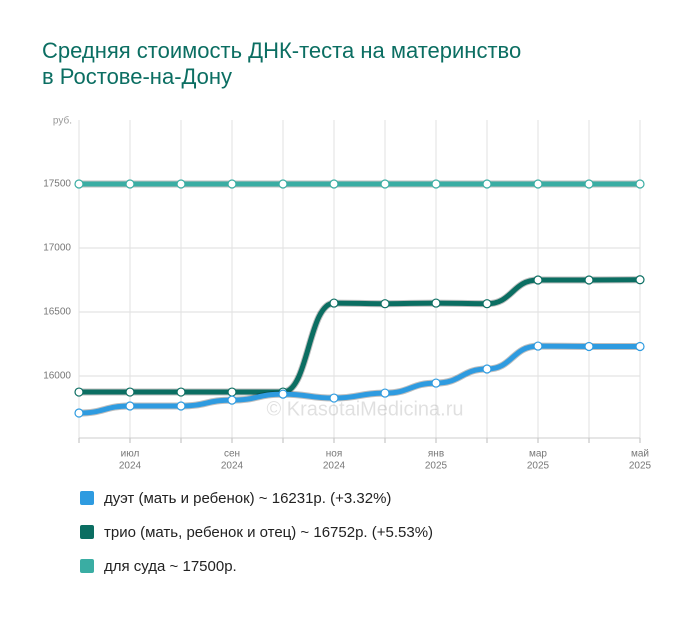 The width and height of the screenshot is (700, 617). I want to click on x-tick-label: июл, so click(130, 454).